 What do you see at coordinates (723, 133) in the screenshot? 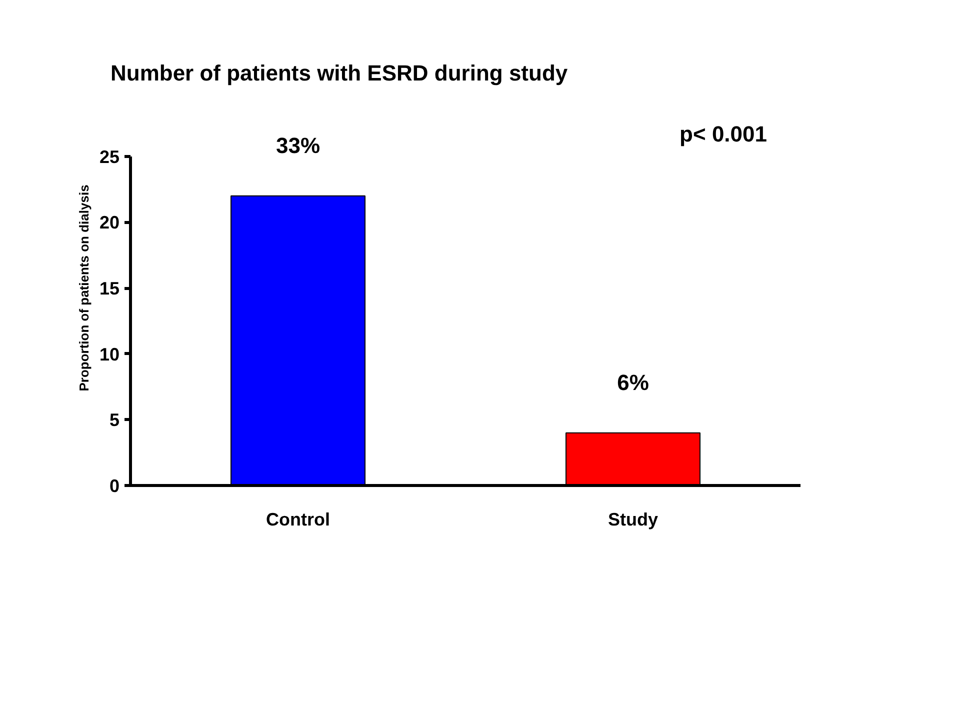
I see `text: p< 0.001` at bounding box center [723, 133].